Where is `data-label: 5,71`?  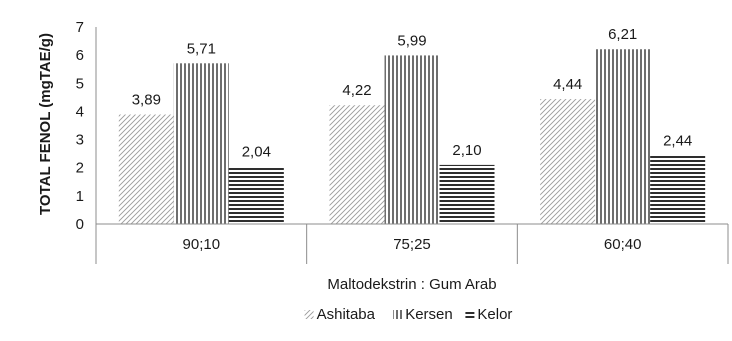 data-label: 5,71 is located at coordinates (201, 48).